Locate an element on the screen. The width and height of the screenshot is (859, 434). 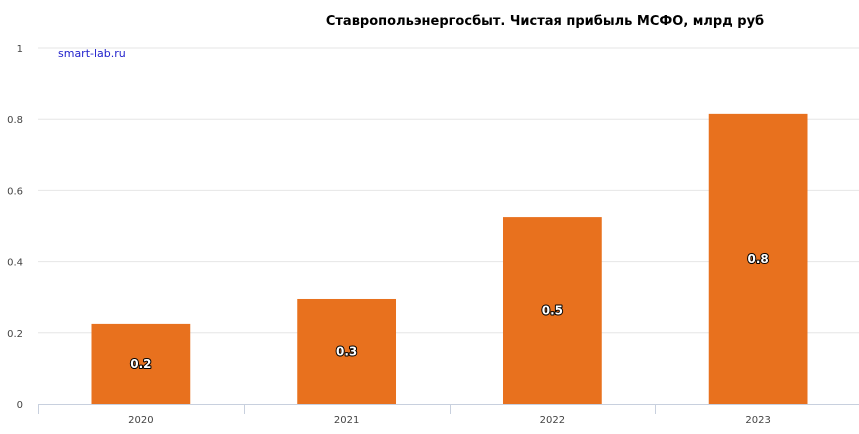
data-label: 0.8 is located at coordinates (757, 259).